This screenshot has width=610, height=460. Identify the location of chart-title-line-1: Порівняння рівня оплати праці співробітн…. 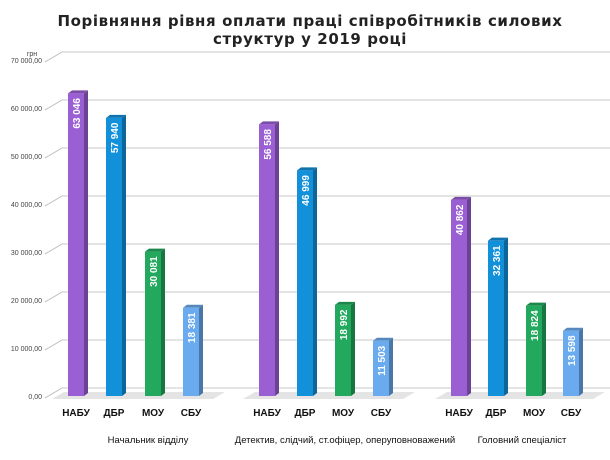
(309, 21).